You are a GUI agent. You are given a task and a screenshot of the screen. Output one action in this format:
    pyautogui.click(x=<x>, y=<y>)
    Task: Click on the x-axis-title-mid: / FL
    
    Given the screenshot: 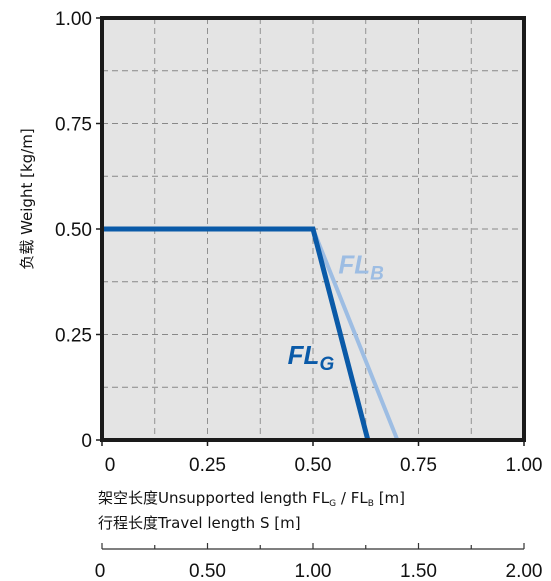 What is the action you would take?
    pyautogui.click(x=352, y=498)
    